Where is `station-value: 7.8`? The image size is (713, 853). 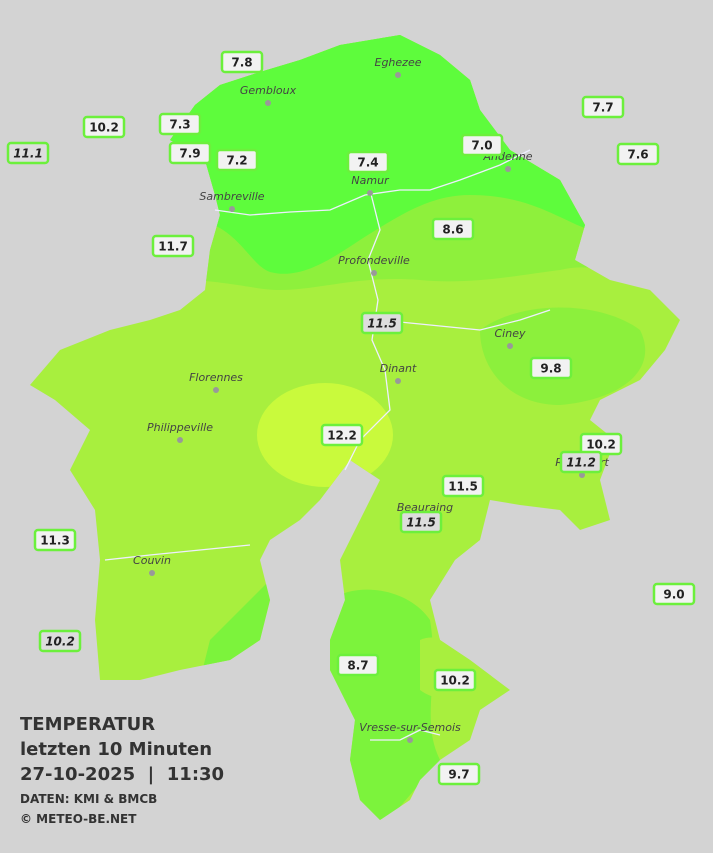
station-value: 7.8 is located at coordinates (241, 63).